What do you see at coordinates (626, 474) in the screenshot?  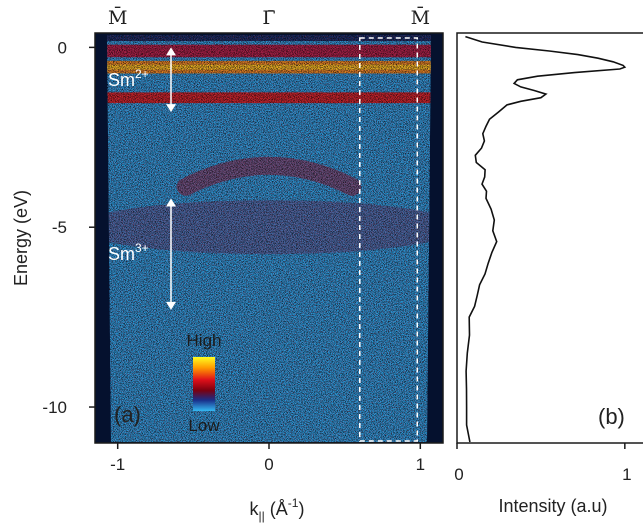 I see `intensity-tick-label: 1` at bounding box center [626, 474].